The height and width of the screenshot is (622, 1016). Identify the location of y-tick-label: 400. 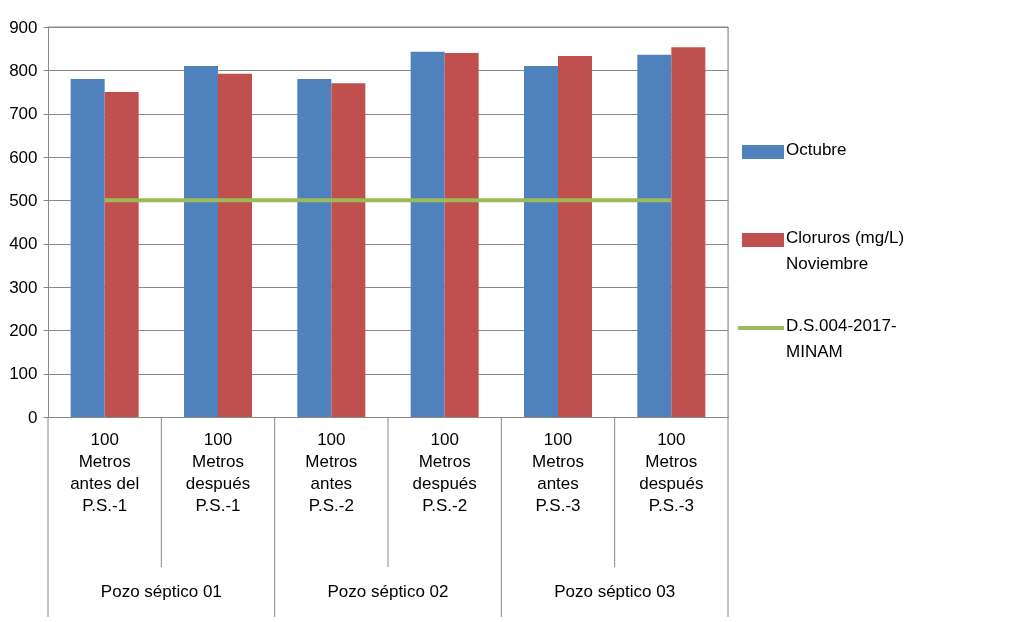
(23, 244).